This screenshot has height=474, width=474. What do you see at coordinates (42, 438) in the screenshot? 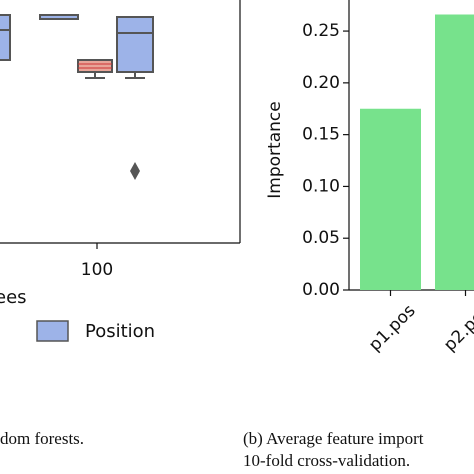
I see `caption: dom forests.` at bounding box center [42, 438].